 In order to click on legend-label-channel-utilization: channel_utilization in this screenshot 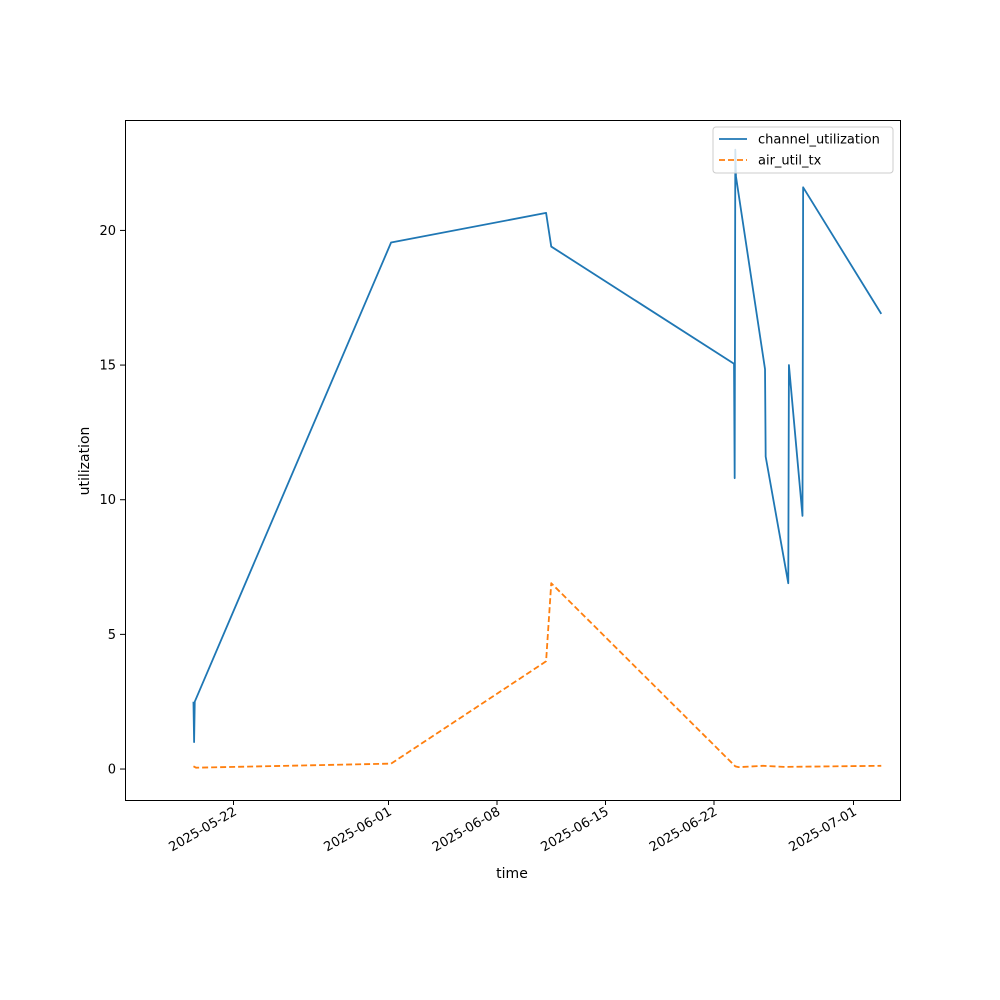, I will do `click(819, 140)`.